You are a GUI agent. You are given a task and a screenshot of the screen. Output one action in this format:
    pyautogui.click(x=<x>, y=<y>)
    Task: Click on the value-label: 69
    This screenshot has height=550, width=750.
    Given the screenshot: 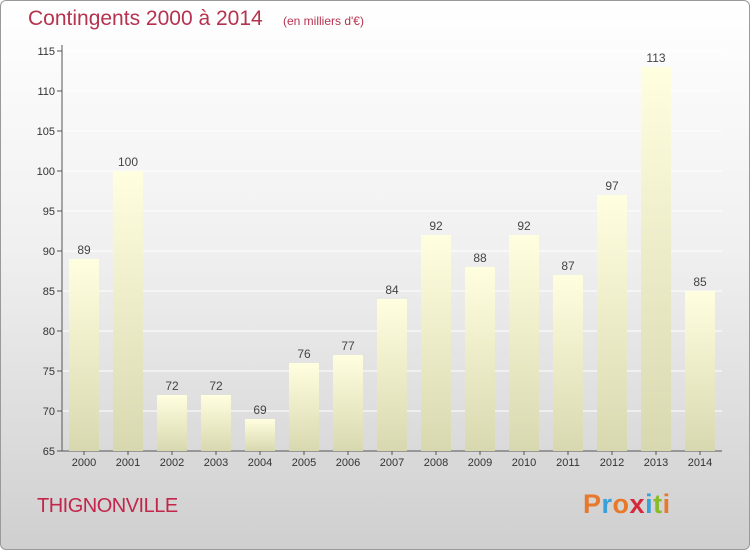 What is the action you would take?
    pyautogui.click(x=260, y=410)
    